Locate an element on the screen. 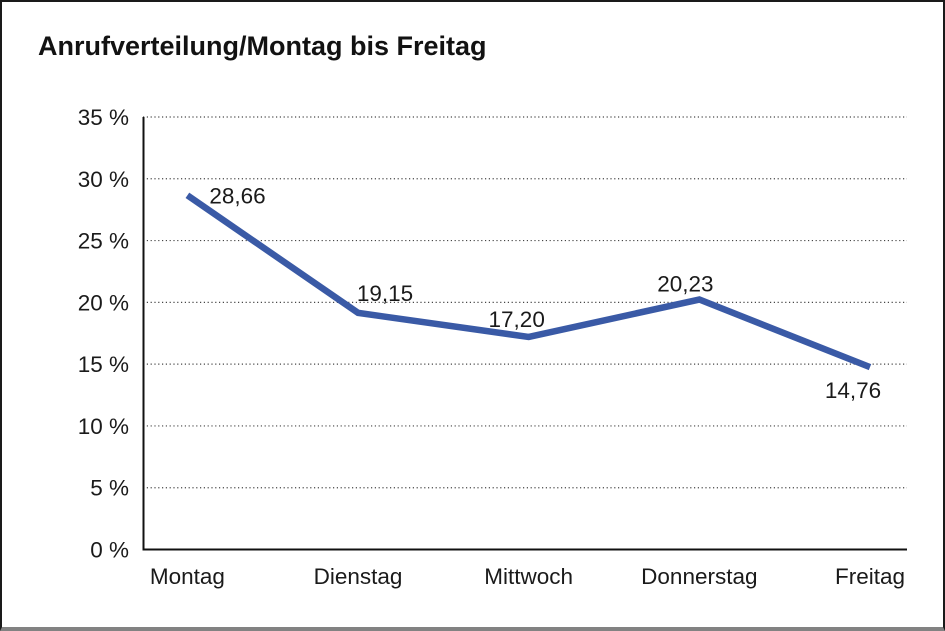 The image size is (945, 631). data-label: 19,15 is located at coordinates (385, 293).